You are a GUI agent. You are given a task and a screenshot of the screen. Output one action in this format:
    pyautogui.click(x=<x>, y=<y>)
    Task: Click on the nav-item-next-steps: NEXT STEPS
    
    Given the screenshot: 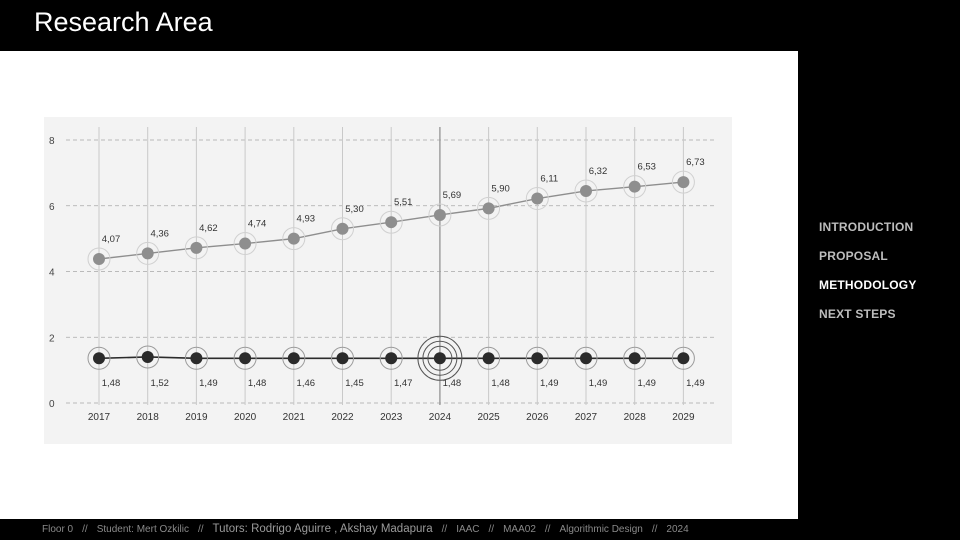 What is the action you would take?
    pyautogui.click(x=857, y=314)
    